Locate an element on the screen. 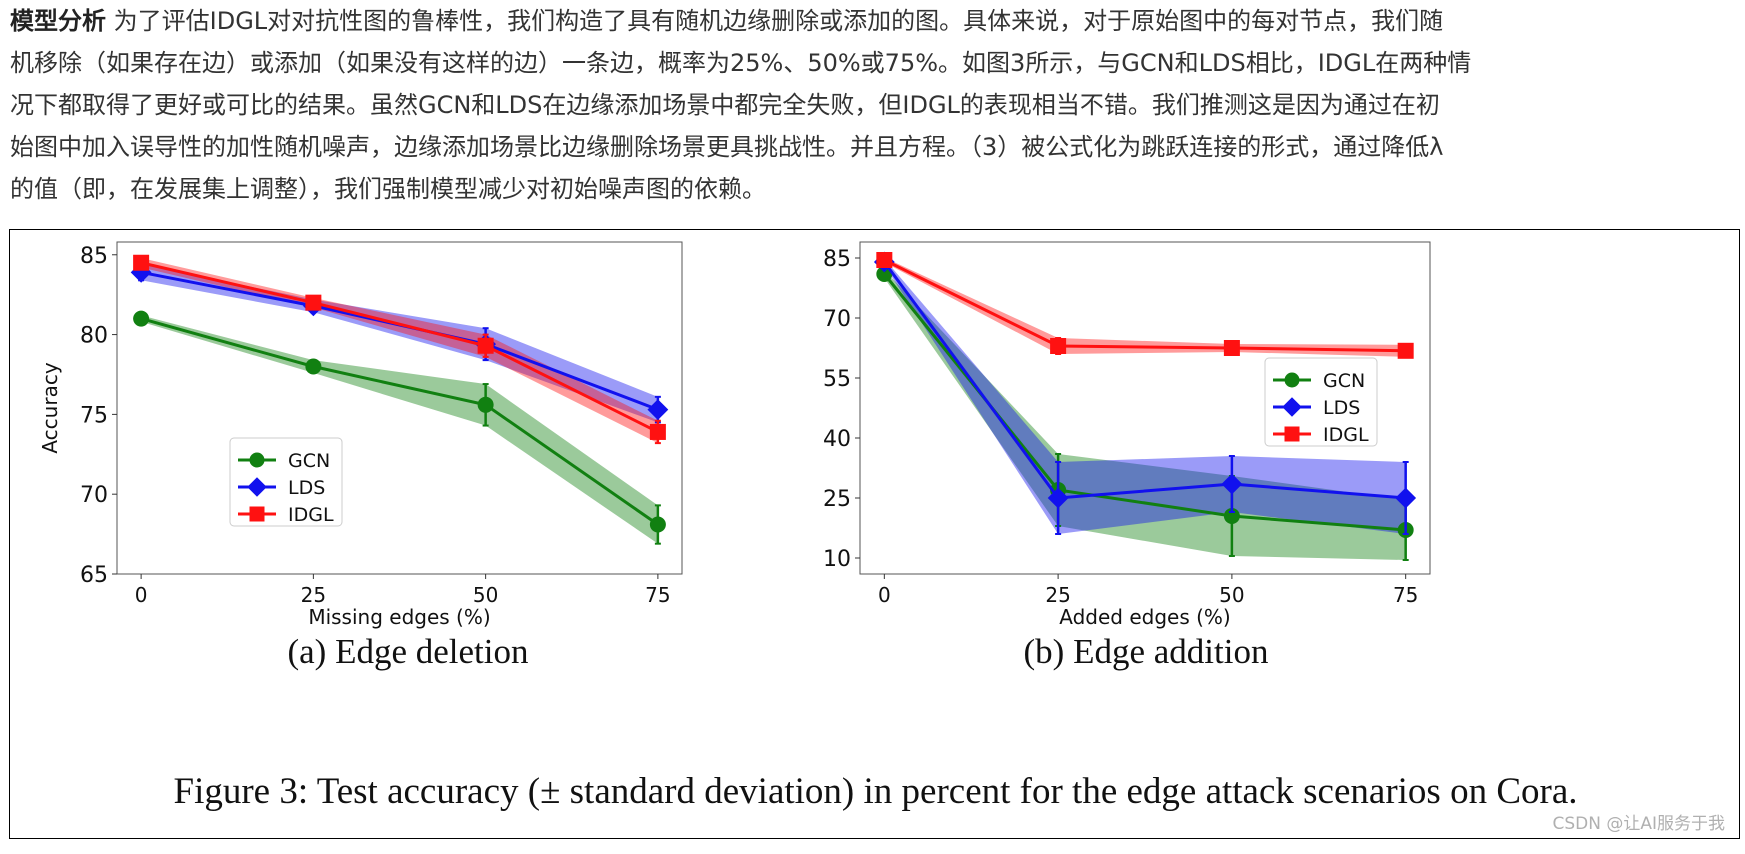 The image size is (1745, 854). deletion-y-axis-title: Accuracy is located at coordinates (50, 407).